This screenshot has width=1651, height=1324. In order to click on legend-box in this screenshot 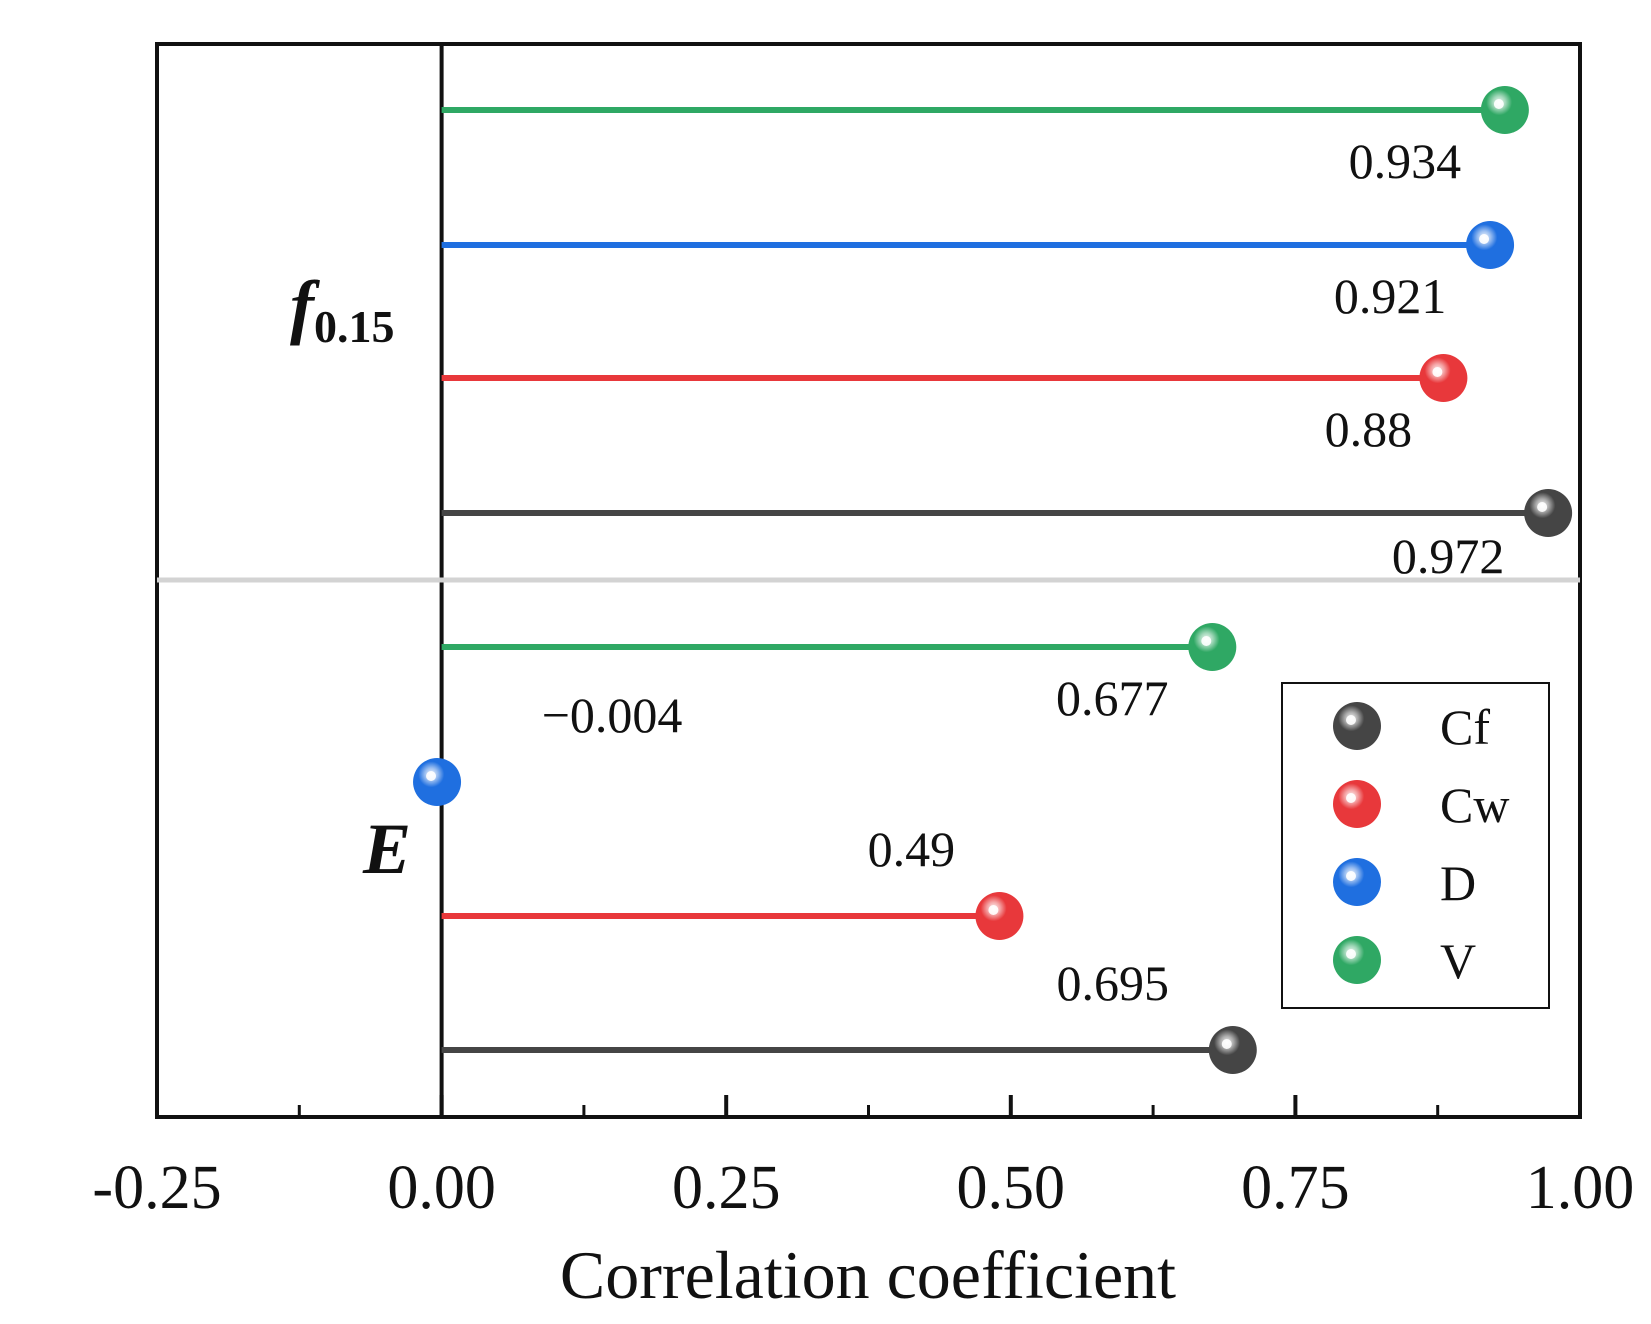, I will do `click(1415, 845)`.